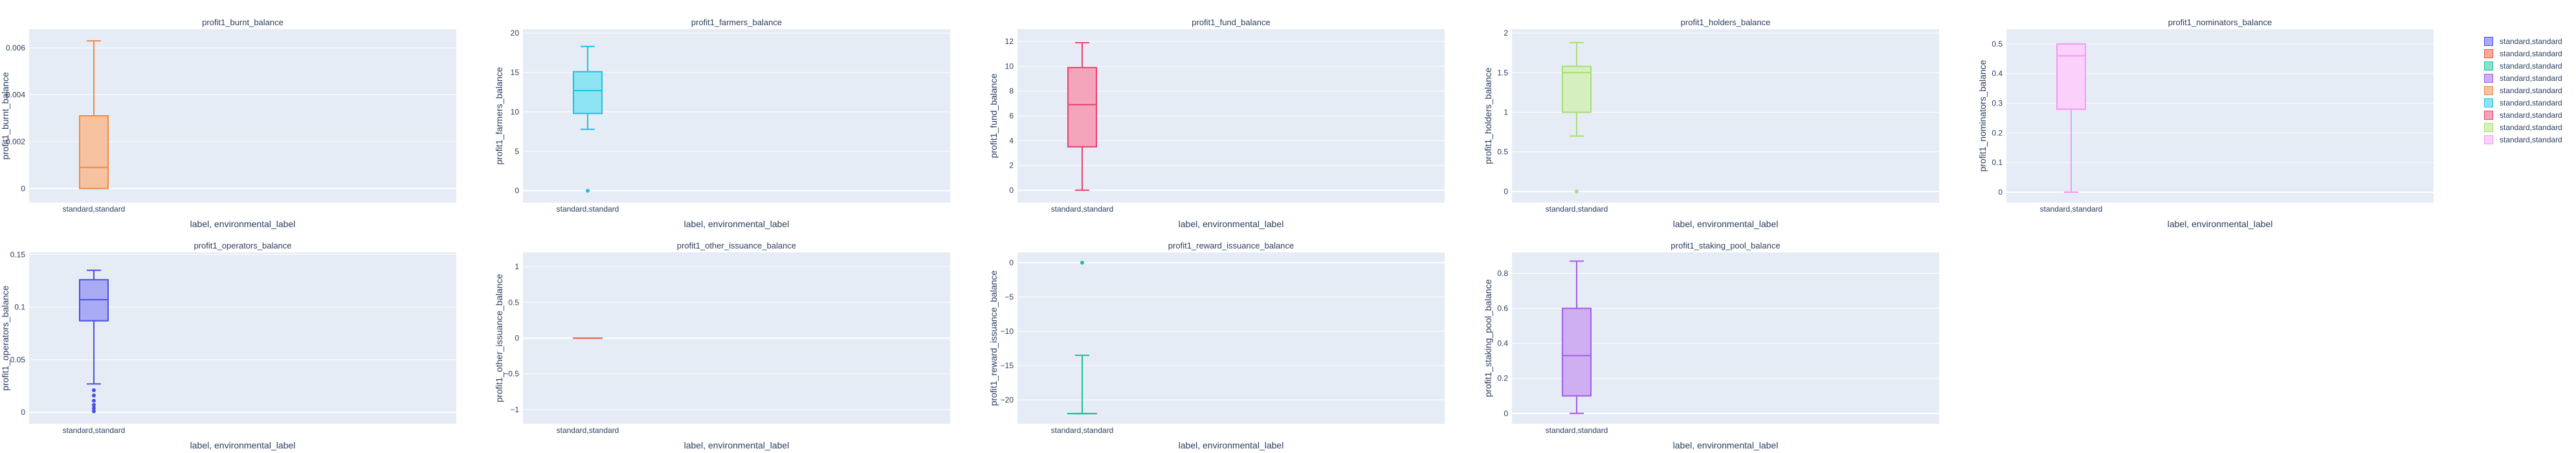  I want to click on y-axis-label: profit1_farmers_balance, so click(499, 115).